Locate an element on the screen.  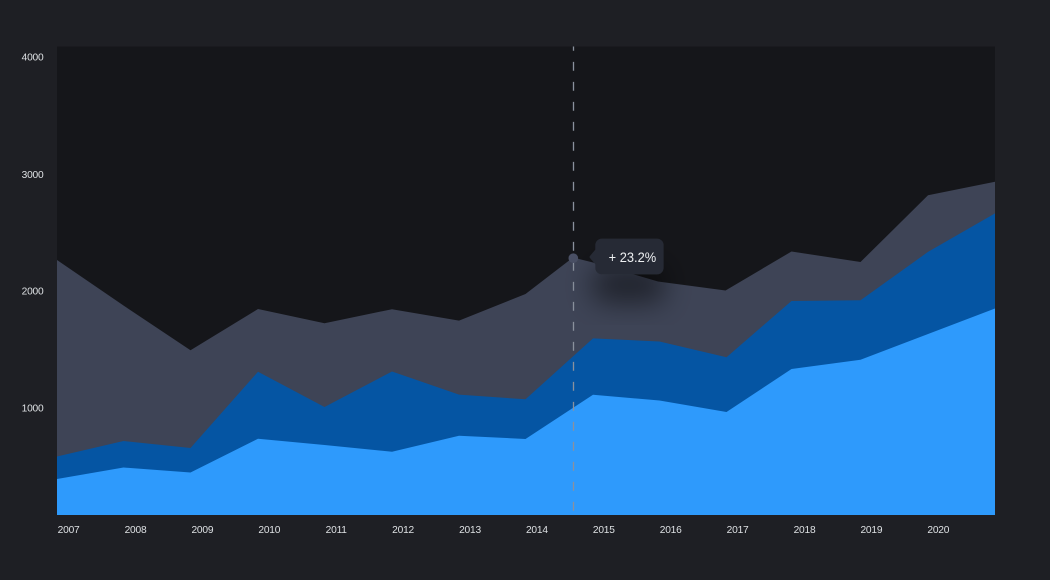
svg-text: 1000 is located at coordinates (33, 408).